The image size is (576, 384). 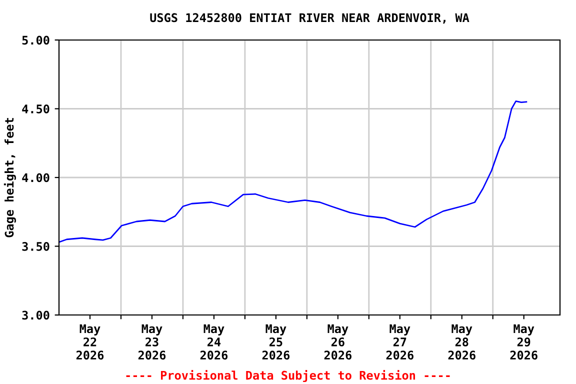 I want to click on y-tick-label: 4.00, so click(x=36, y=177).